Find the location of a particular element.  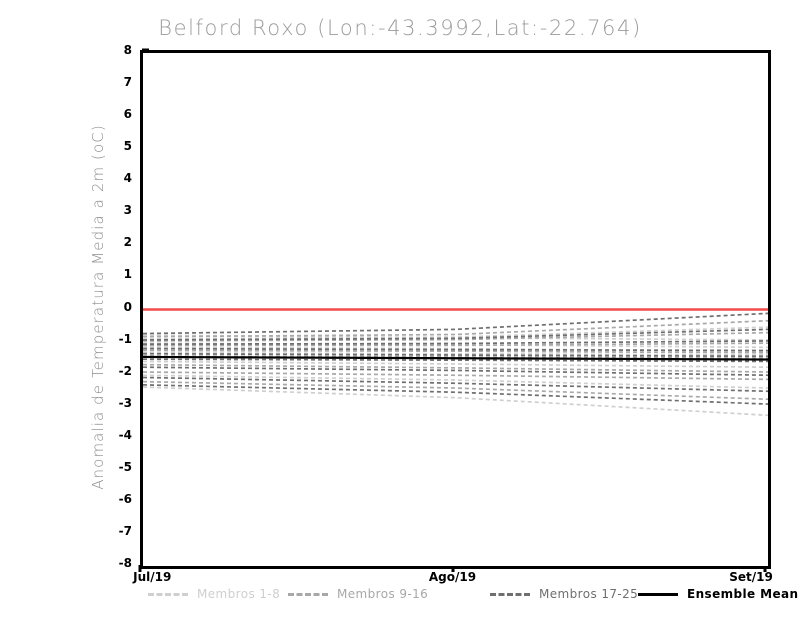

y-tick-label: -2 is located at coordinates (125, 370).